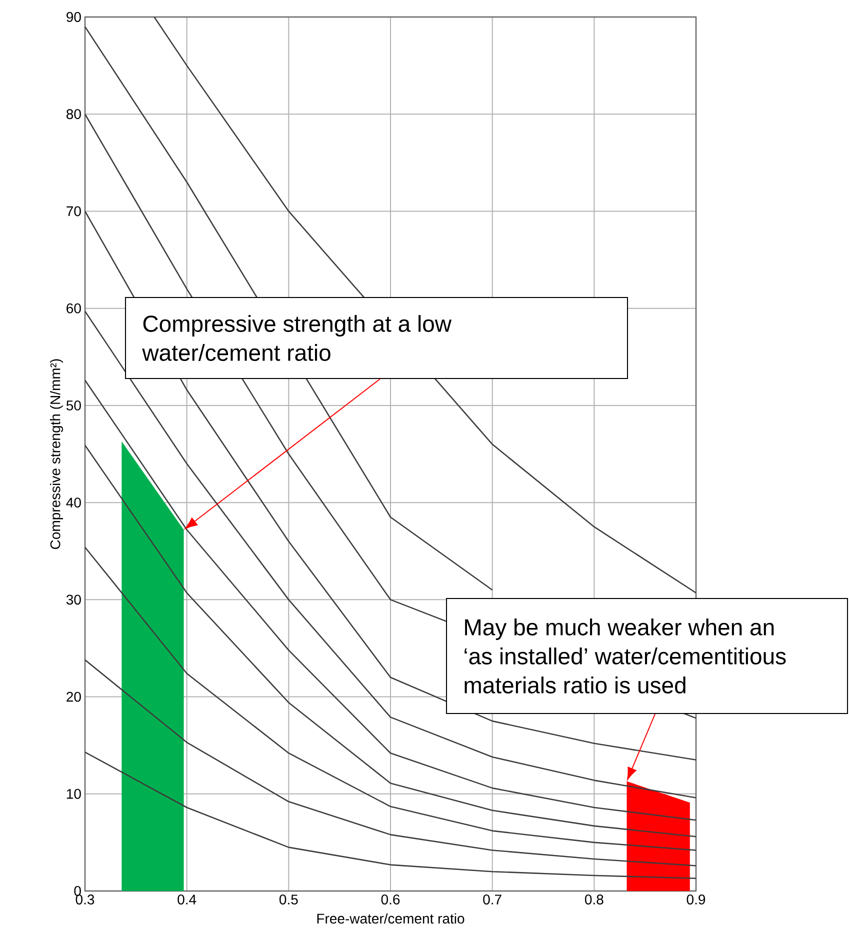 The image size is (849, 952). Describe the element at coordinates (73, 697) in the screenshot. I see `y-tick-label: 20` at that location.